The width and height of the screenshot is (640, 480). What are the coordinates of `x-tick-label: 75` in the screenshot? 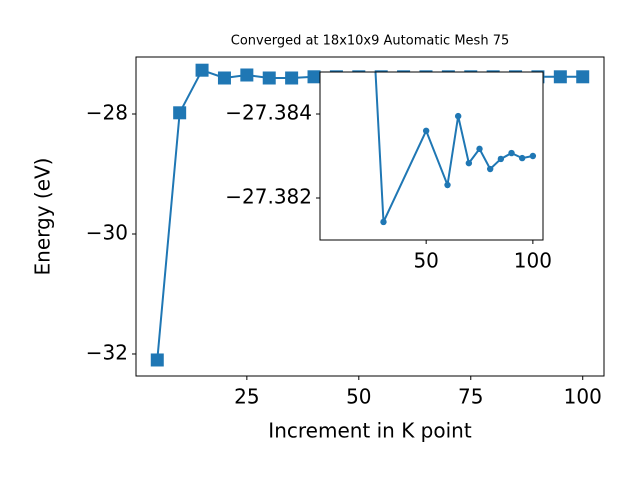 It's located at (470, 397).